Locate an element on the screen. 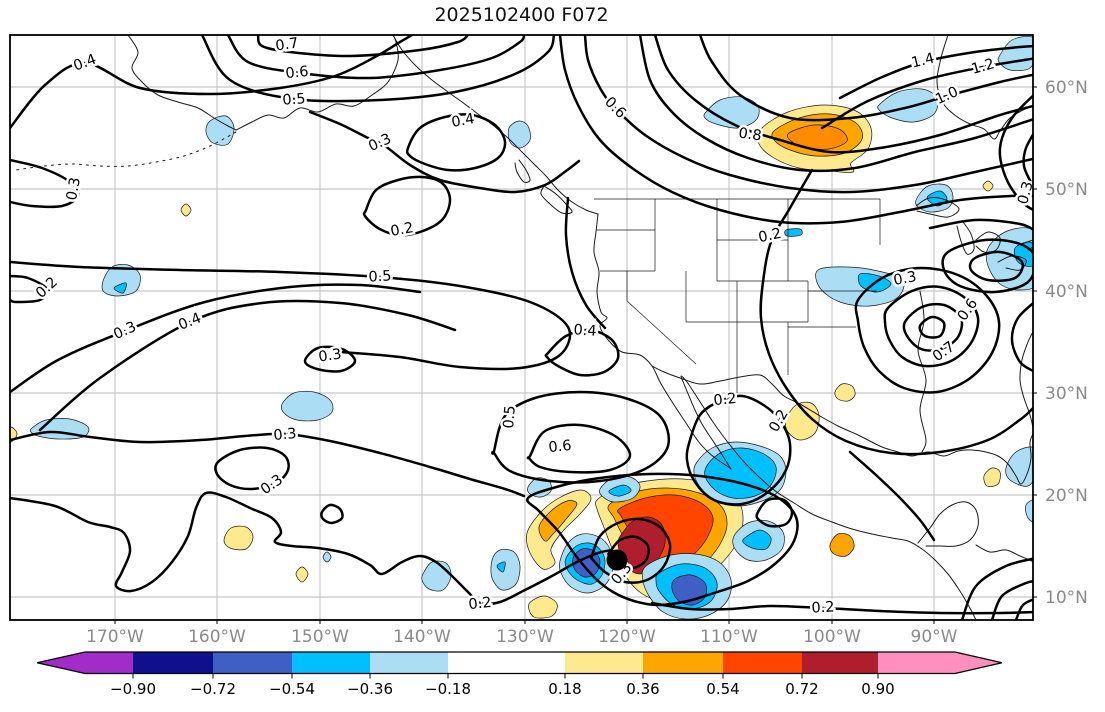 This screenshot has width=1105, height=712. state-border is located at coordinates (661, 332).